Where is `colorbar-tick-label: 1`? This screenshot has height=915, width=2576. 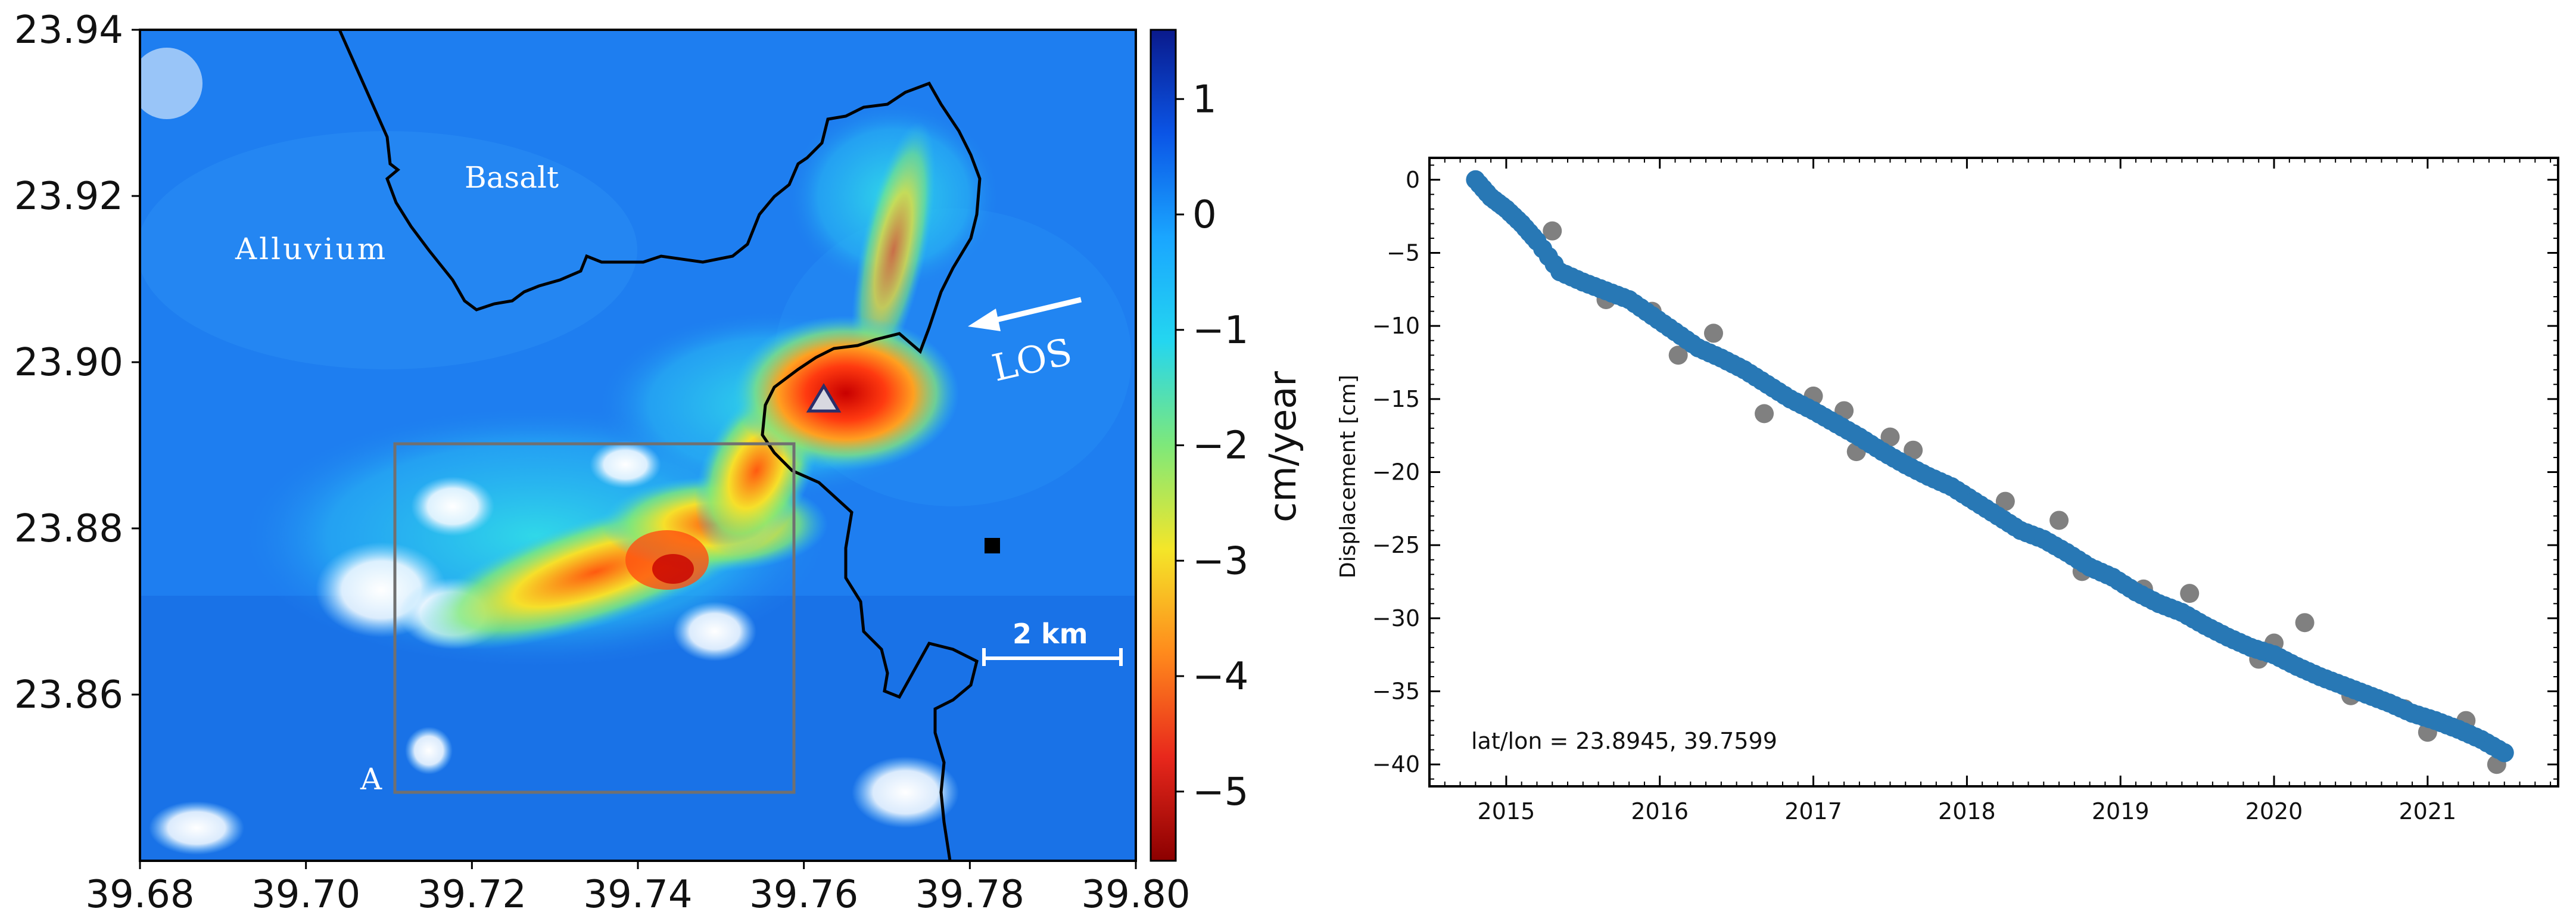 colorbar-tick-label: 1 is located at coordinates (1204, 99).